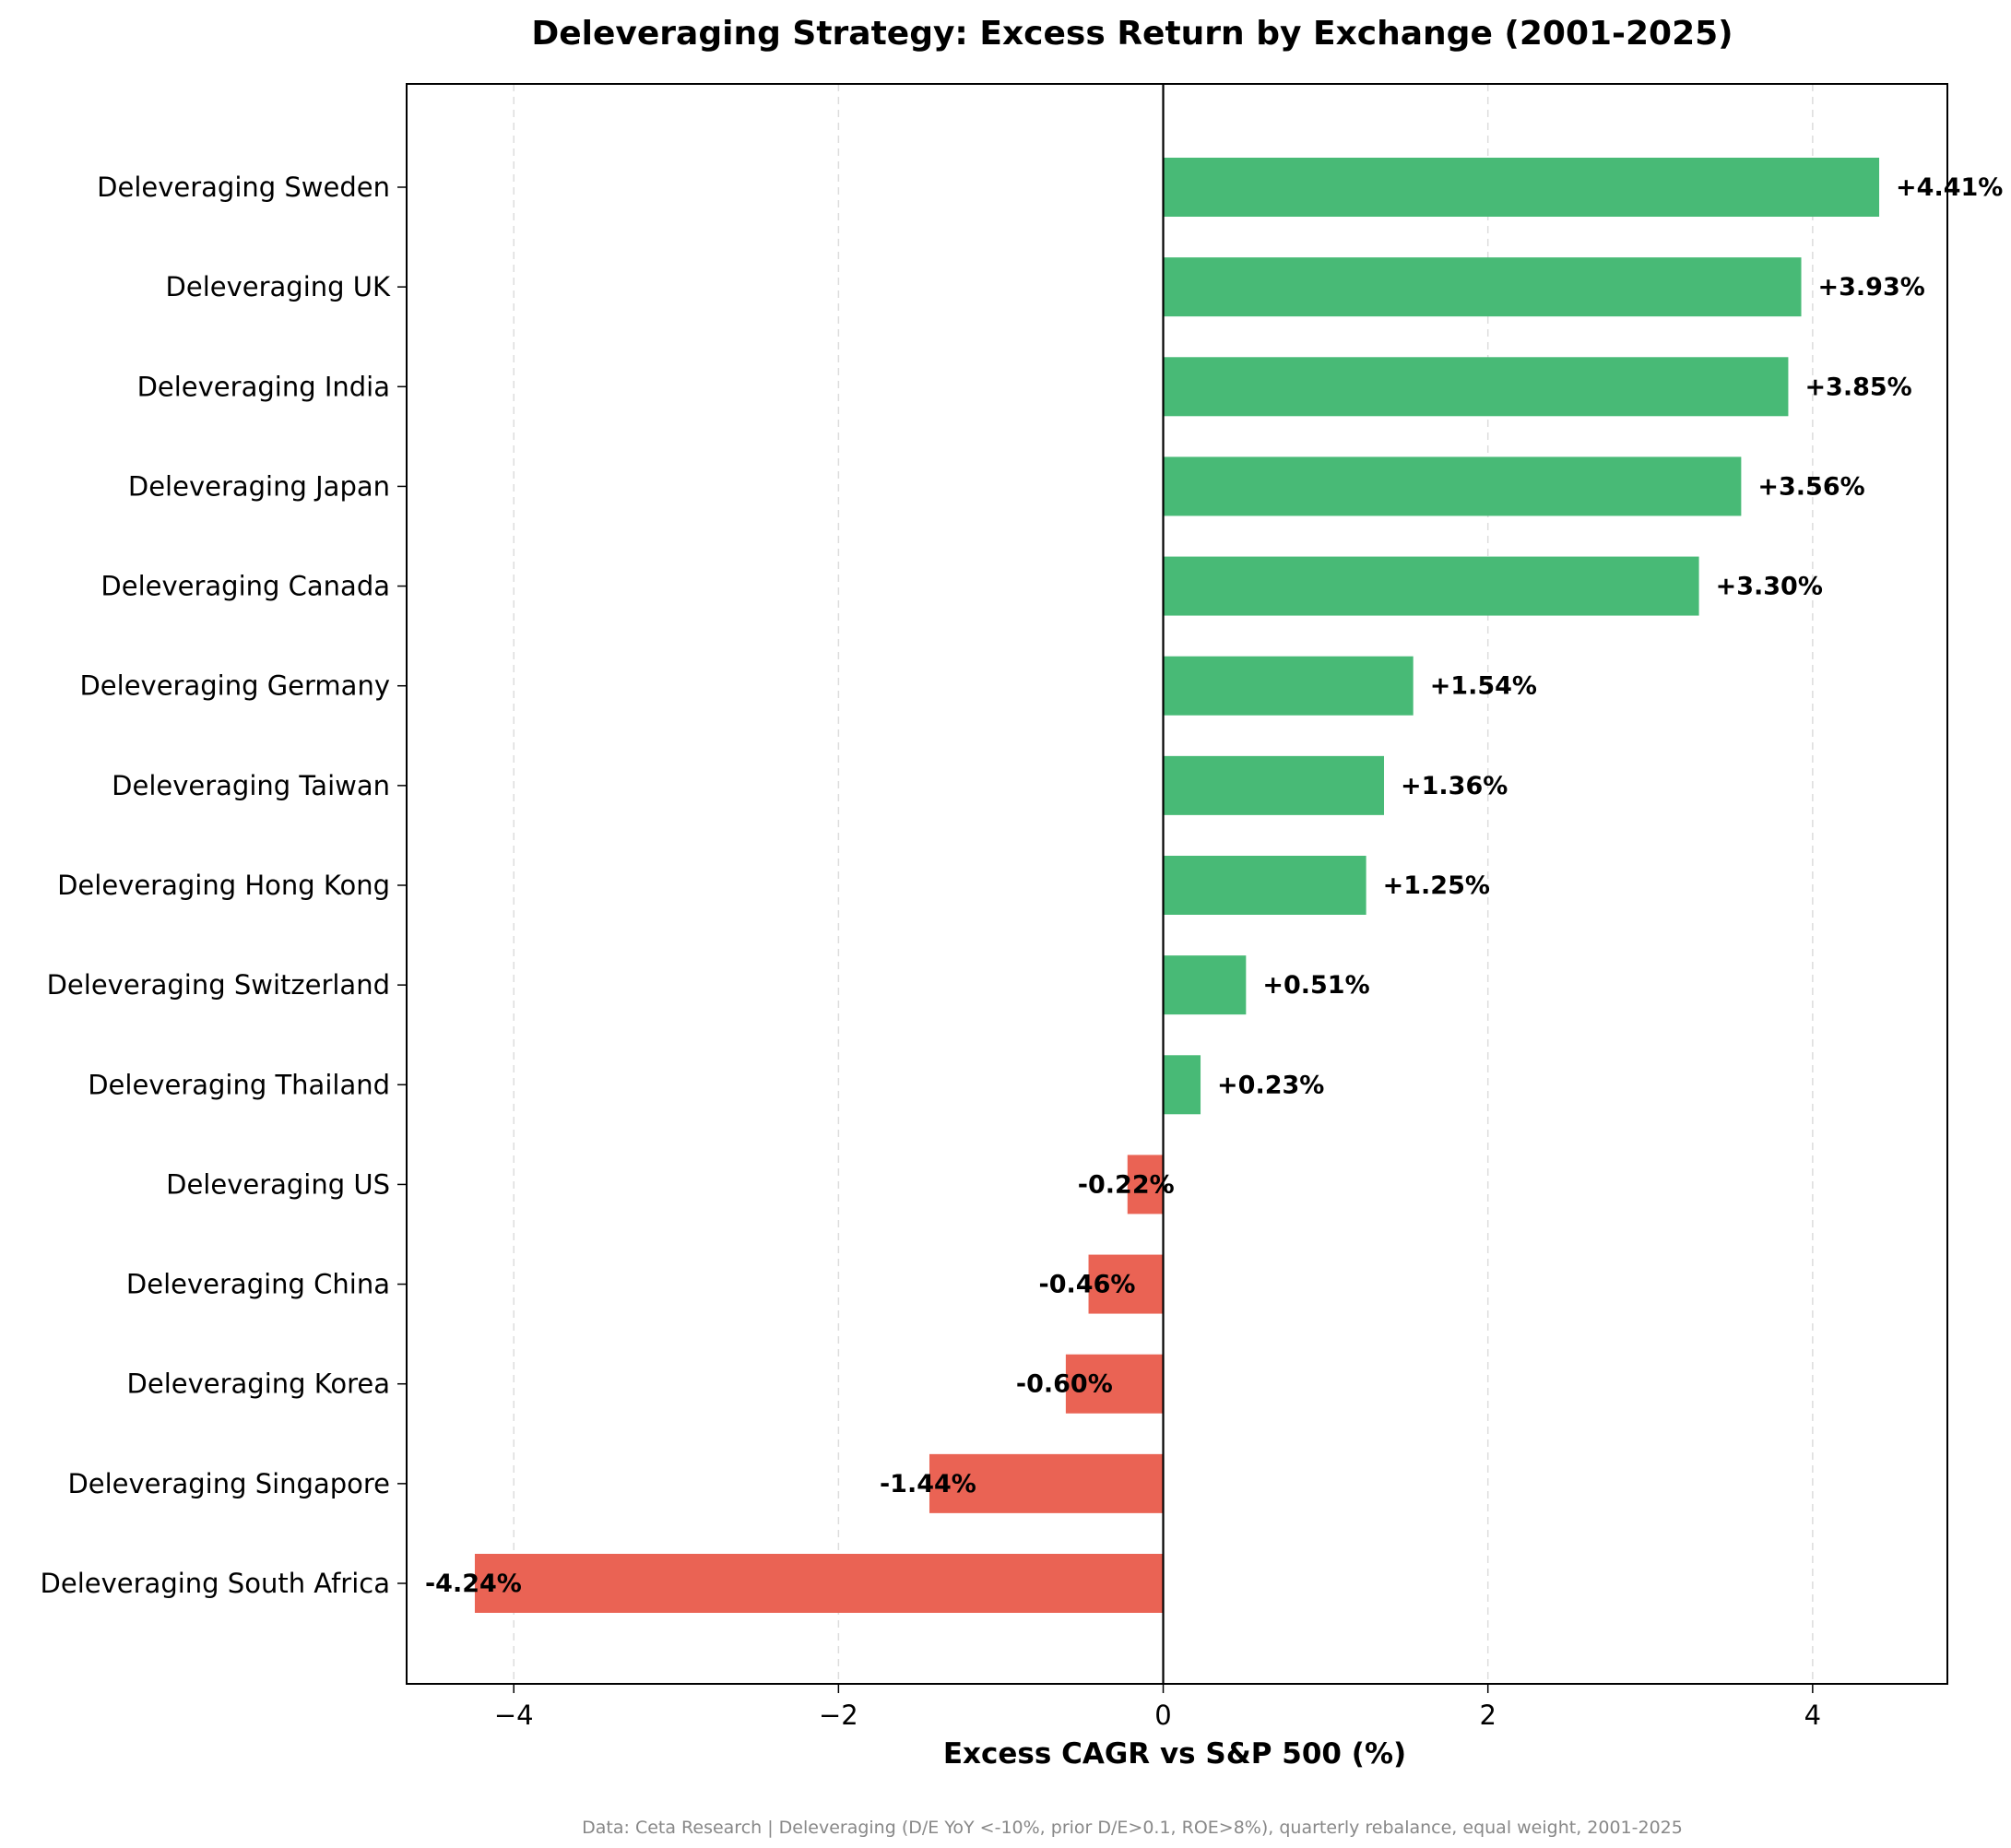 The width and height of the screenshot is (2011, 1848). Describe the element at coordinates (1857, 387) in the screenshot. I see `data-label: +3.85%` at that location.